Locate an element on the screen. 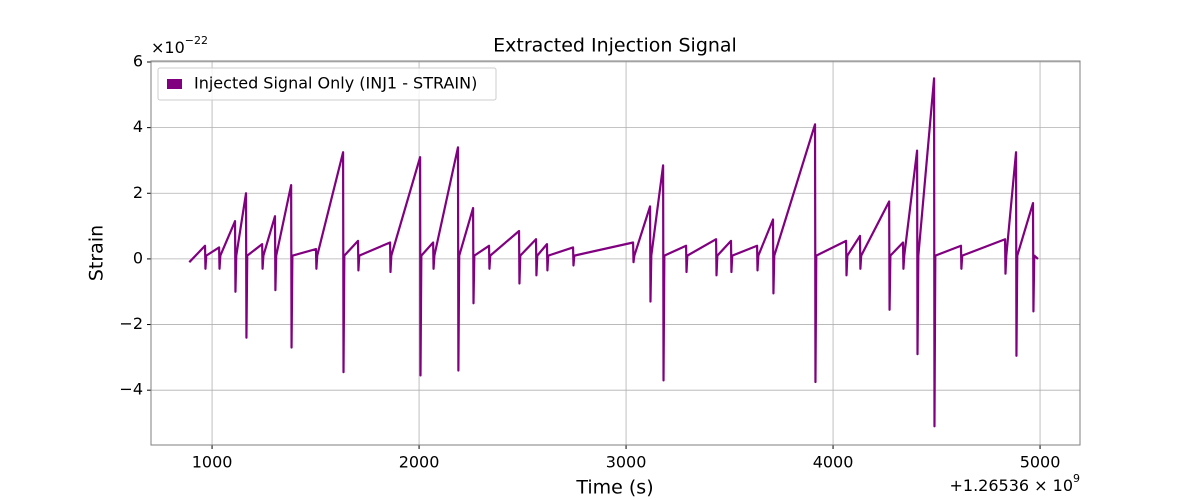 The height and width of the screenshot is (500, 1200). y-axis-label: Strain is located at coordinates (97, 253).